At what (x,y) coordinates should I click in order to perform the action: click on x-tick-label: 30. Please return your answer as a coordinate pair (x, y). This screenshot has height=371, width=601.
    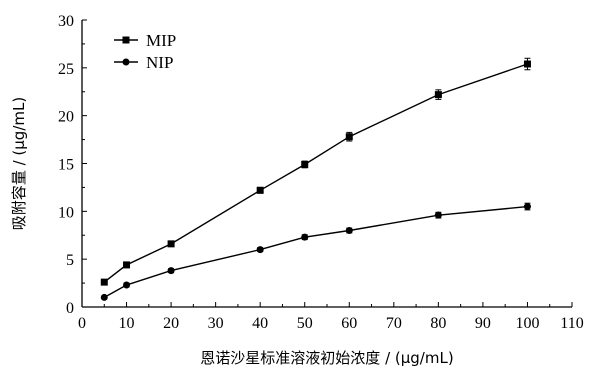
    Looking at the image, I should click on (216, 323).